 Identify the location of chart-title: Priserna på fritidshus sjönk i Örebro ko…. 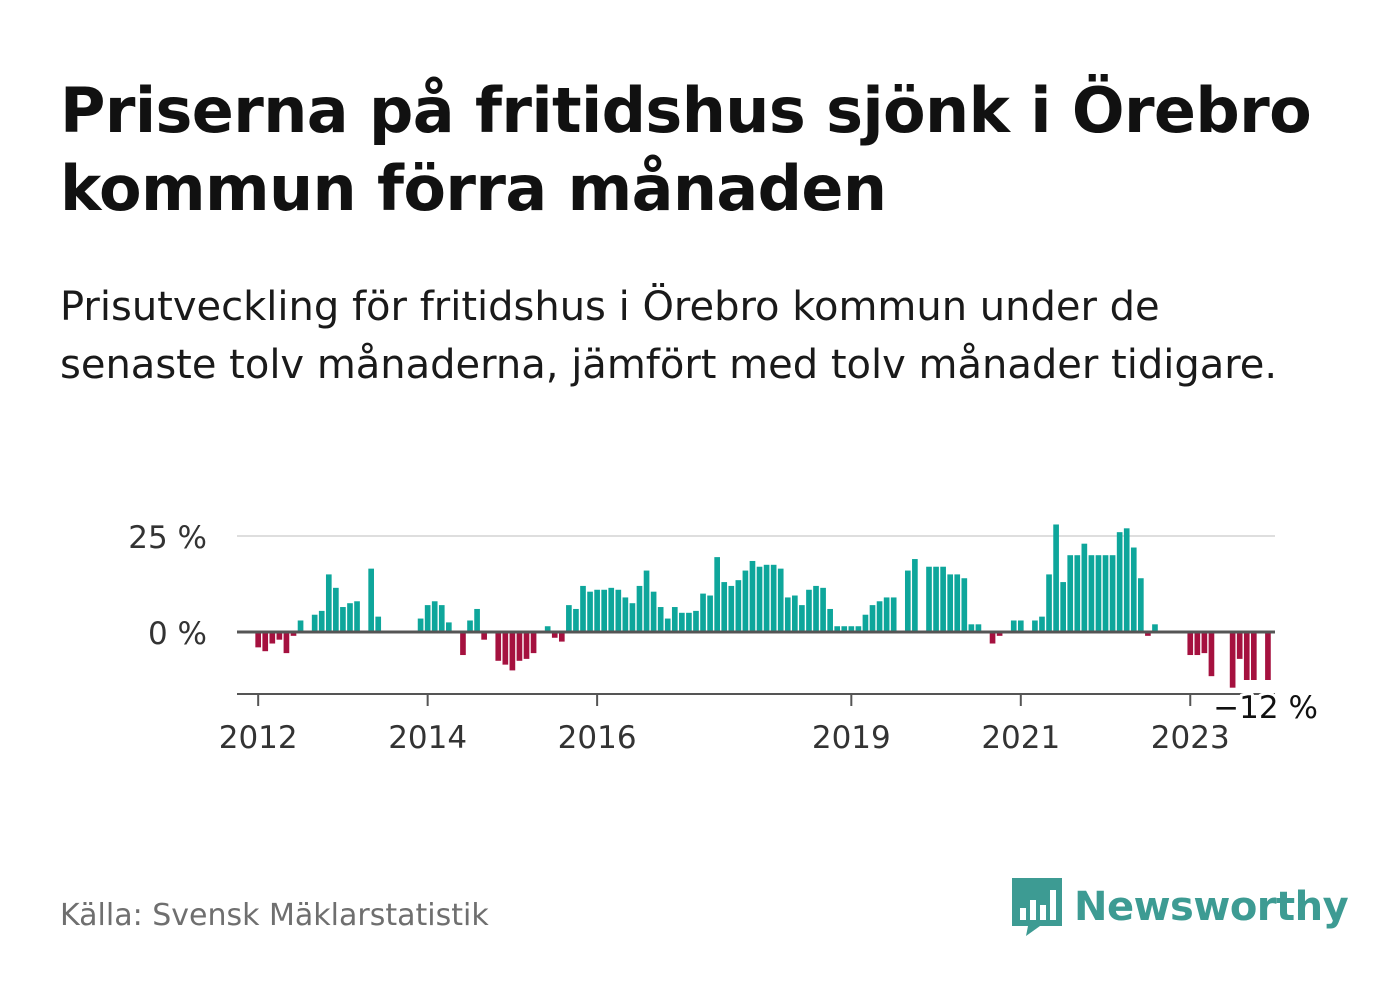
(686, 149).